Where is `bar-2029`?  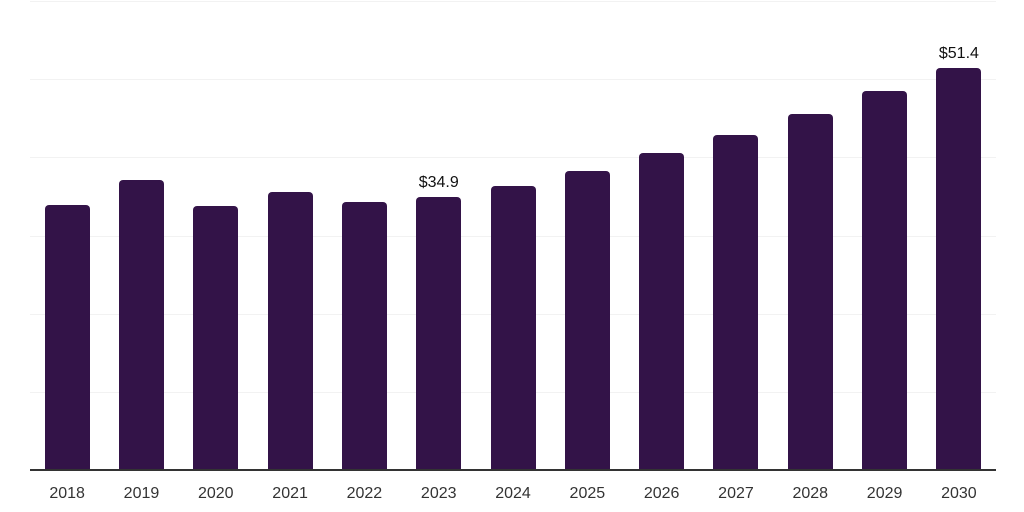
bar-2029 is located at coordinates (885, 280).